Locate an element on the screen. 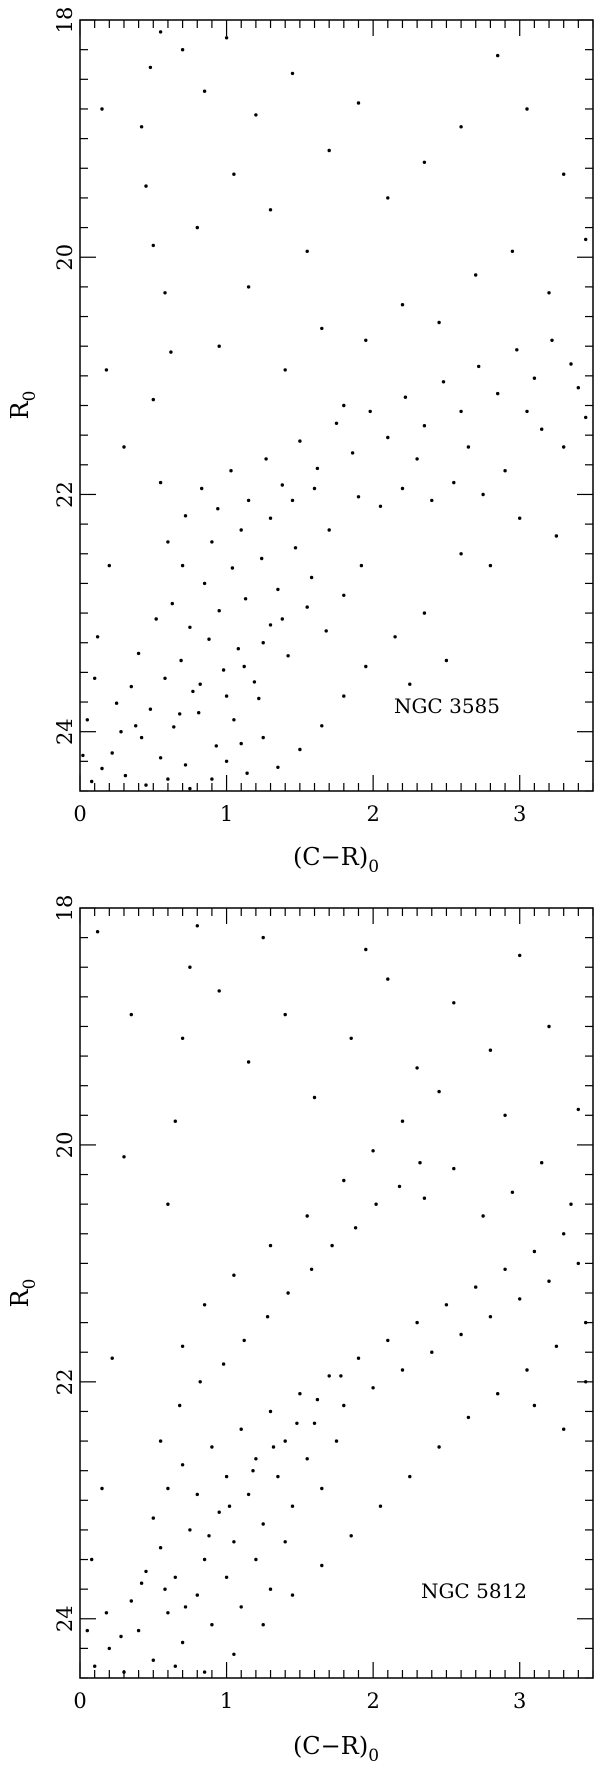 Image resolution: width=600 pixels, height=1776 pixels. y-tick-label: 22 is located at coordinates (65, 494).